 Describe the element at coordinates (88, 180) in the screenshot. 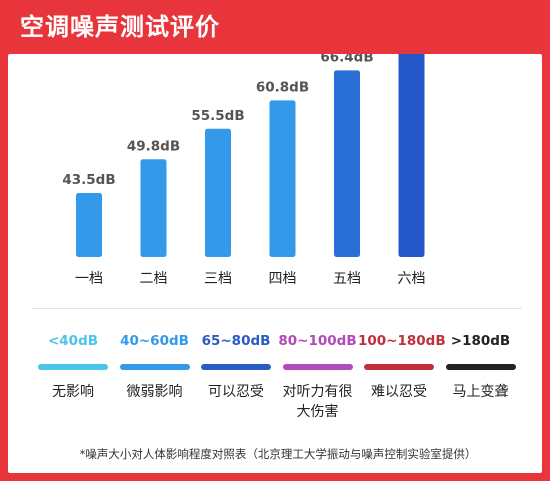

I see `bar-value-label: 43.5dB` at that location.